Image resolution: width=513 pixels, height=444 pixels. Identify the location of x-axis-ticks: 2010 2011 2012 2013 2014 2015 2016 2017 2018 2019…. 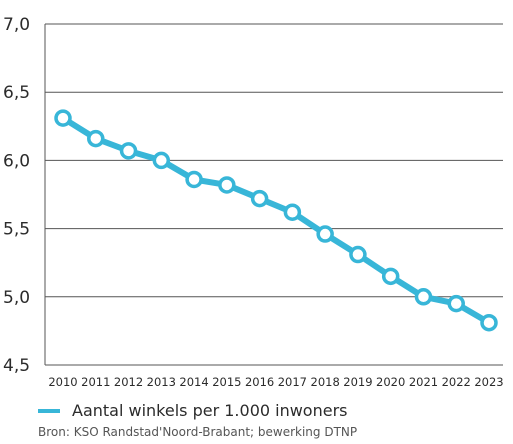
(275, 382).